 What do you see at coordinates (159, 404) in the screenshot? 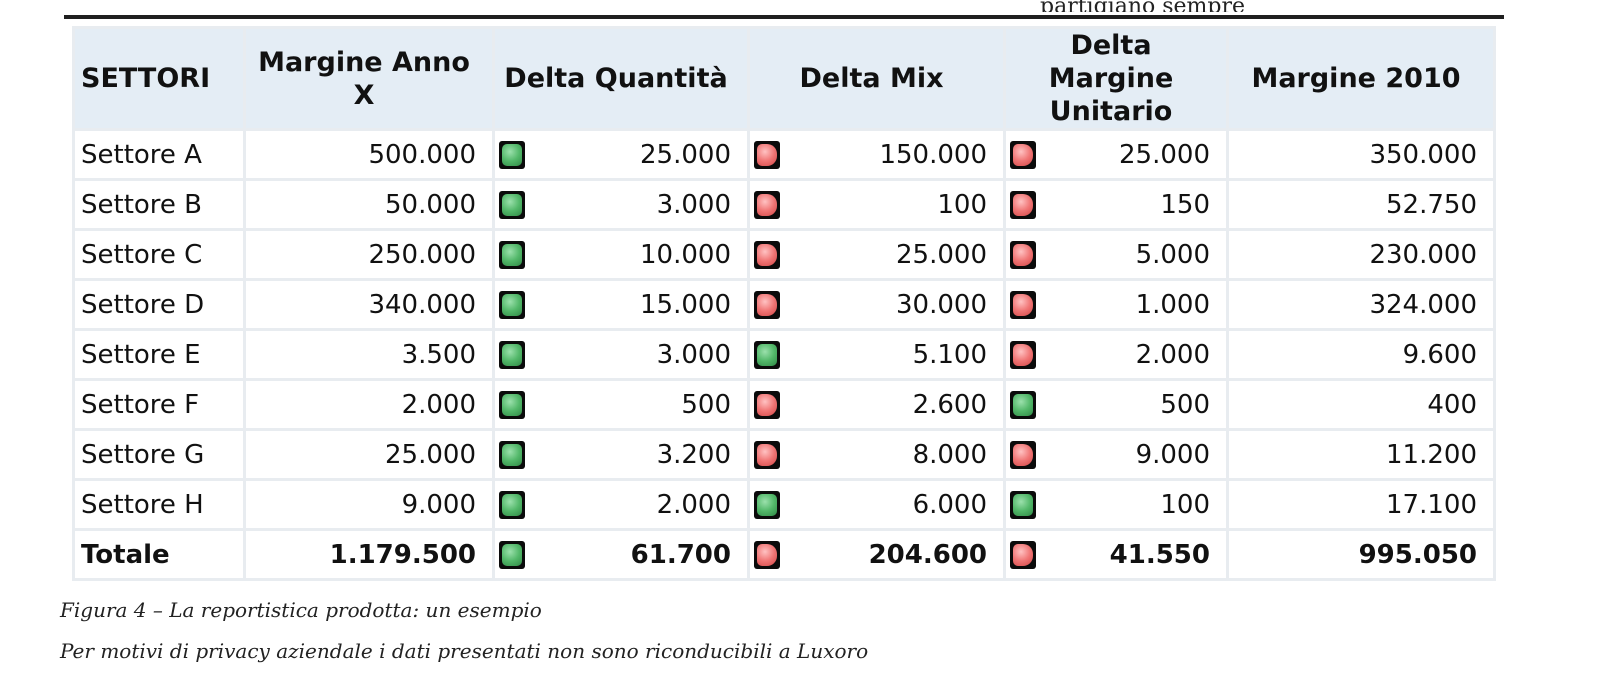
I see `sector-cell: Settore F` at bounding box center [159, 404].